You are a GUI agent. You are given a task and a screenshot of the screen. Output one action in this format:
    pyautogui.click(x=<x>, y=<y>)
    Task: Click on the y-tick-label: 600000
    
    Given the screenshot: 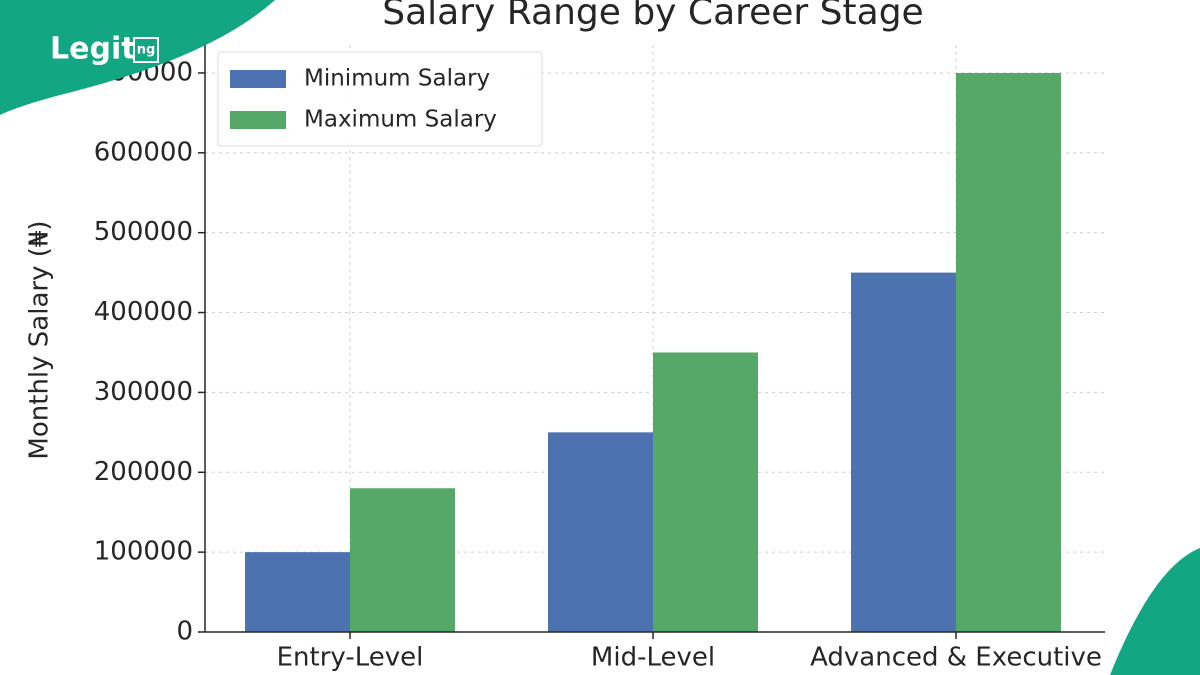 What is the action you would take?
    pyautogui.click(x=143, y=152)
    